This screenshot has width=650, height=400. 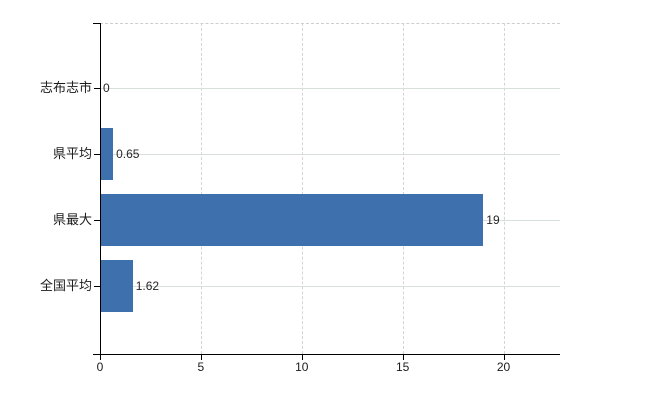 I want to click on bar-value-label: 0, so click(x=106, y=88).